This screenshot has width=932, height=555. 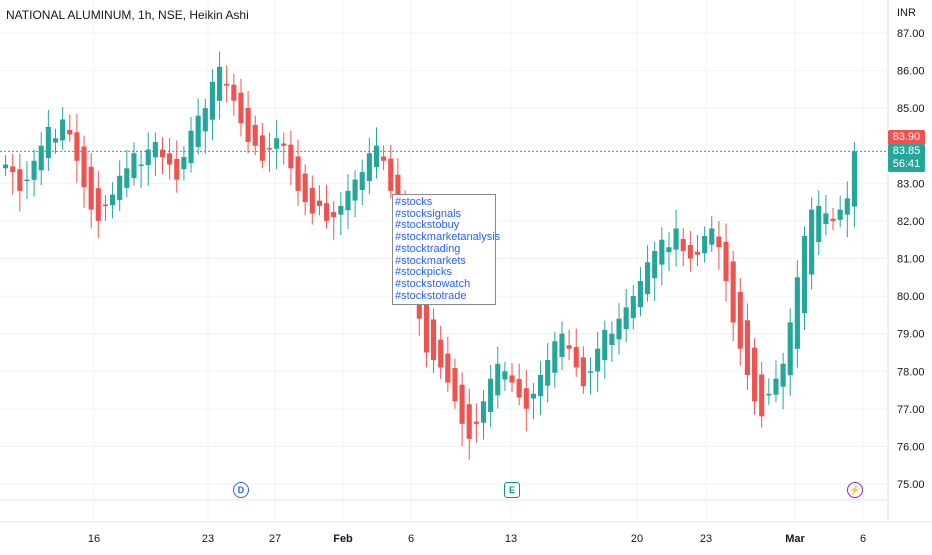 What do you see at coordinates (428, 213) in the screenshot?
I see `annotation-line: #stocksignals` at bounding box center [428, 213].